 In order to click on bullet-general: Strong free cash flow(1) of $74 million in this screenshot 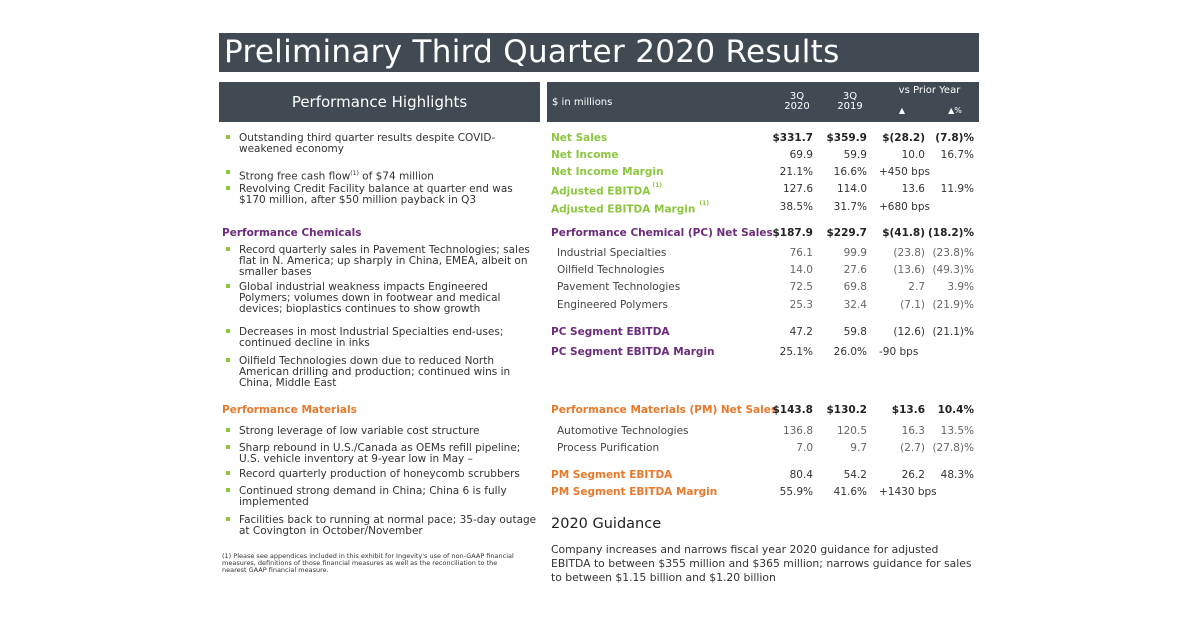, I will do `click(382, 175)`.